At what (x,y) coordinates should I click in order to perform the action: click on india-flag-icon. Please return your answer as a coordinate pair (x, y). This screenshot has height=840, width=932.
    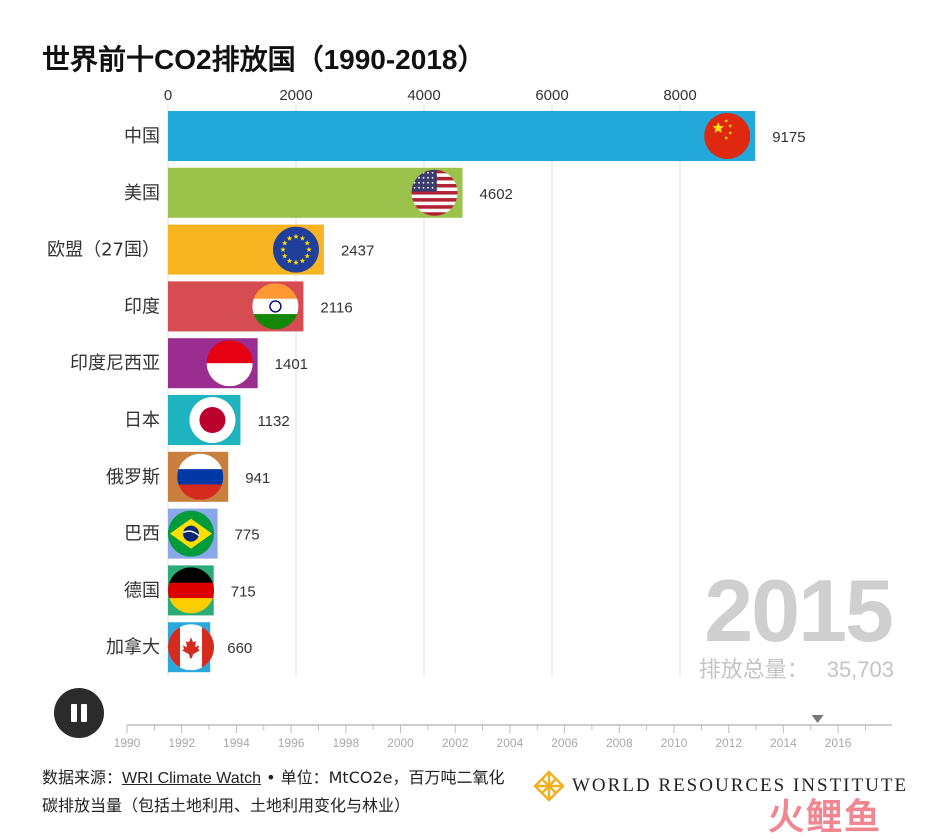
    Looking at the image, I should click on (275, 306).